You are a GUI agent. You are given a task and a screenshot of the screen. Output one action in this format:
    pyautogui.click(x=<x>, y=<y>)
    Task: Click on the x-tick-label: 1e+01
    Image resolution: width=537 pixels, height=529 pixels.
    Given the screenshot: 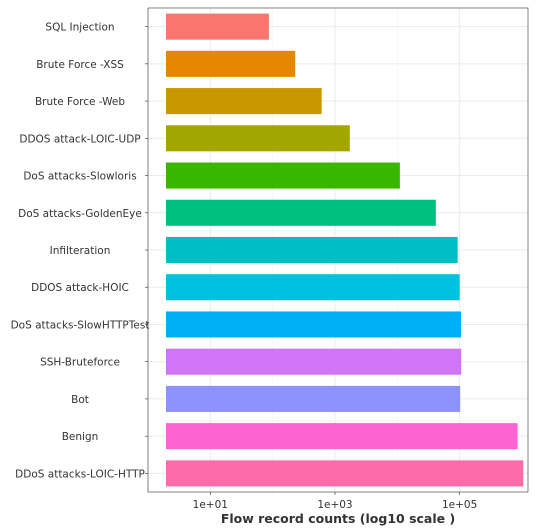 What is the action you would take?
    pyautogui.click(x=210, y=505)
    